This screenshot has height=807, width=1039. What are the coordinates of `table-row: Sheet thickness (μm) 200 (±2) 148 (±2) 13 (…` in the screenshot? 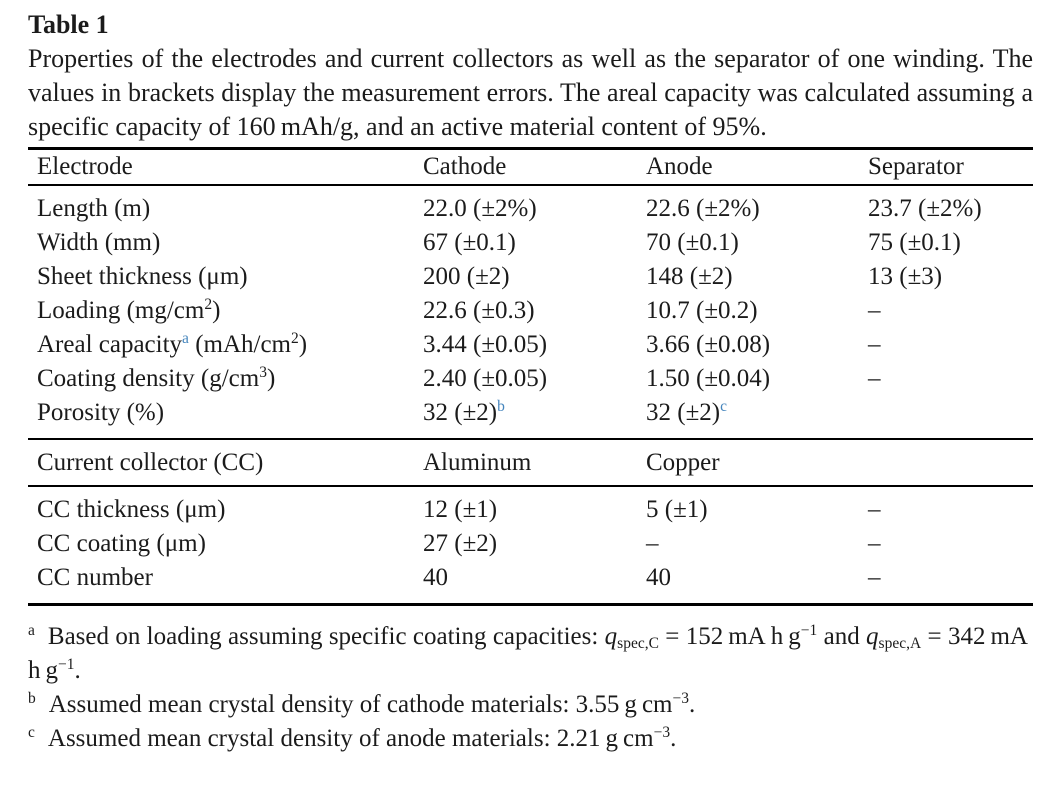 It's located at (530, 277).